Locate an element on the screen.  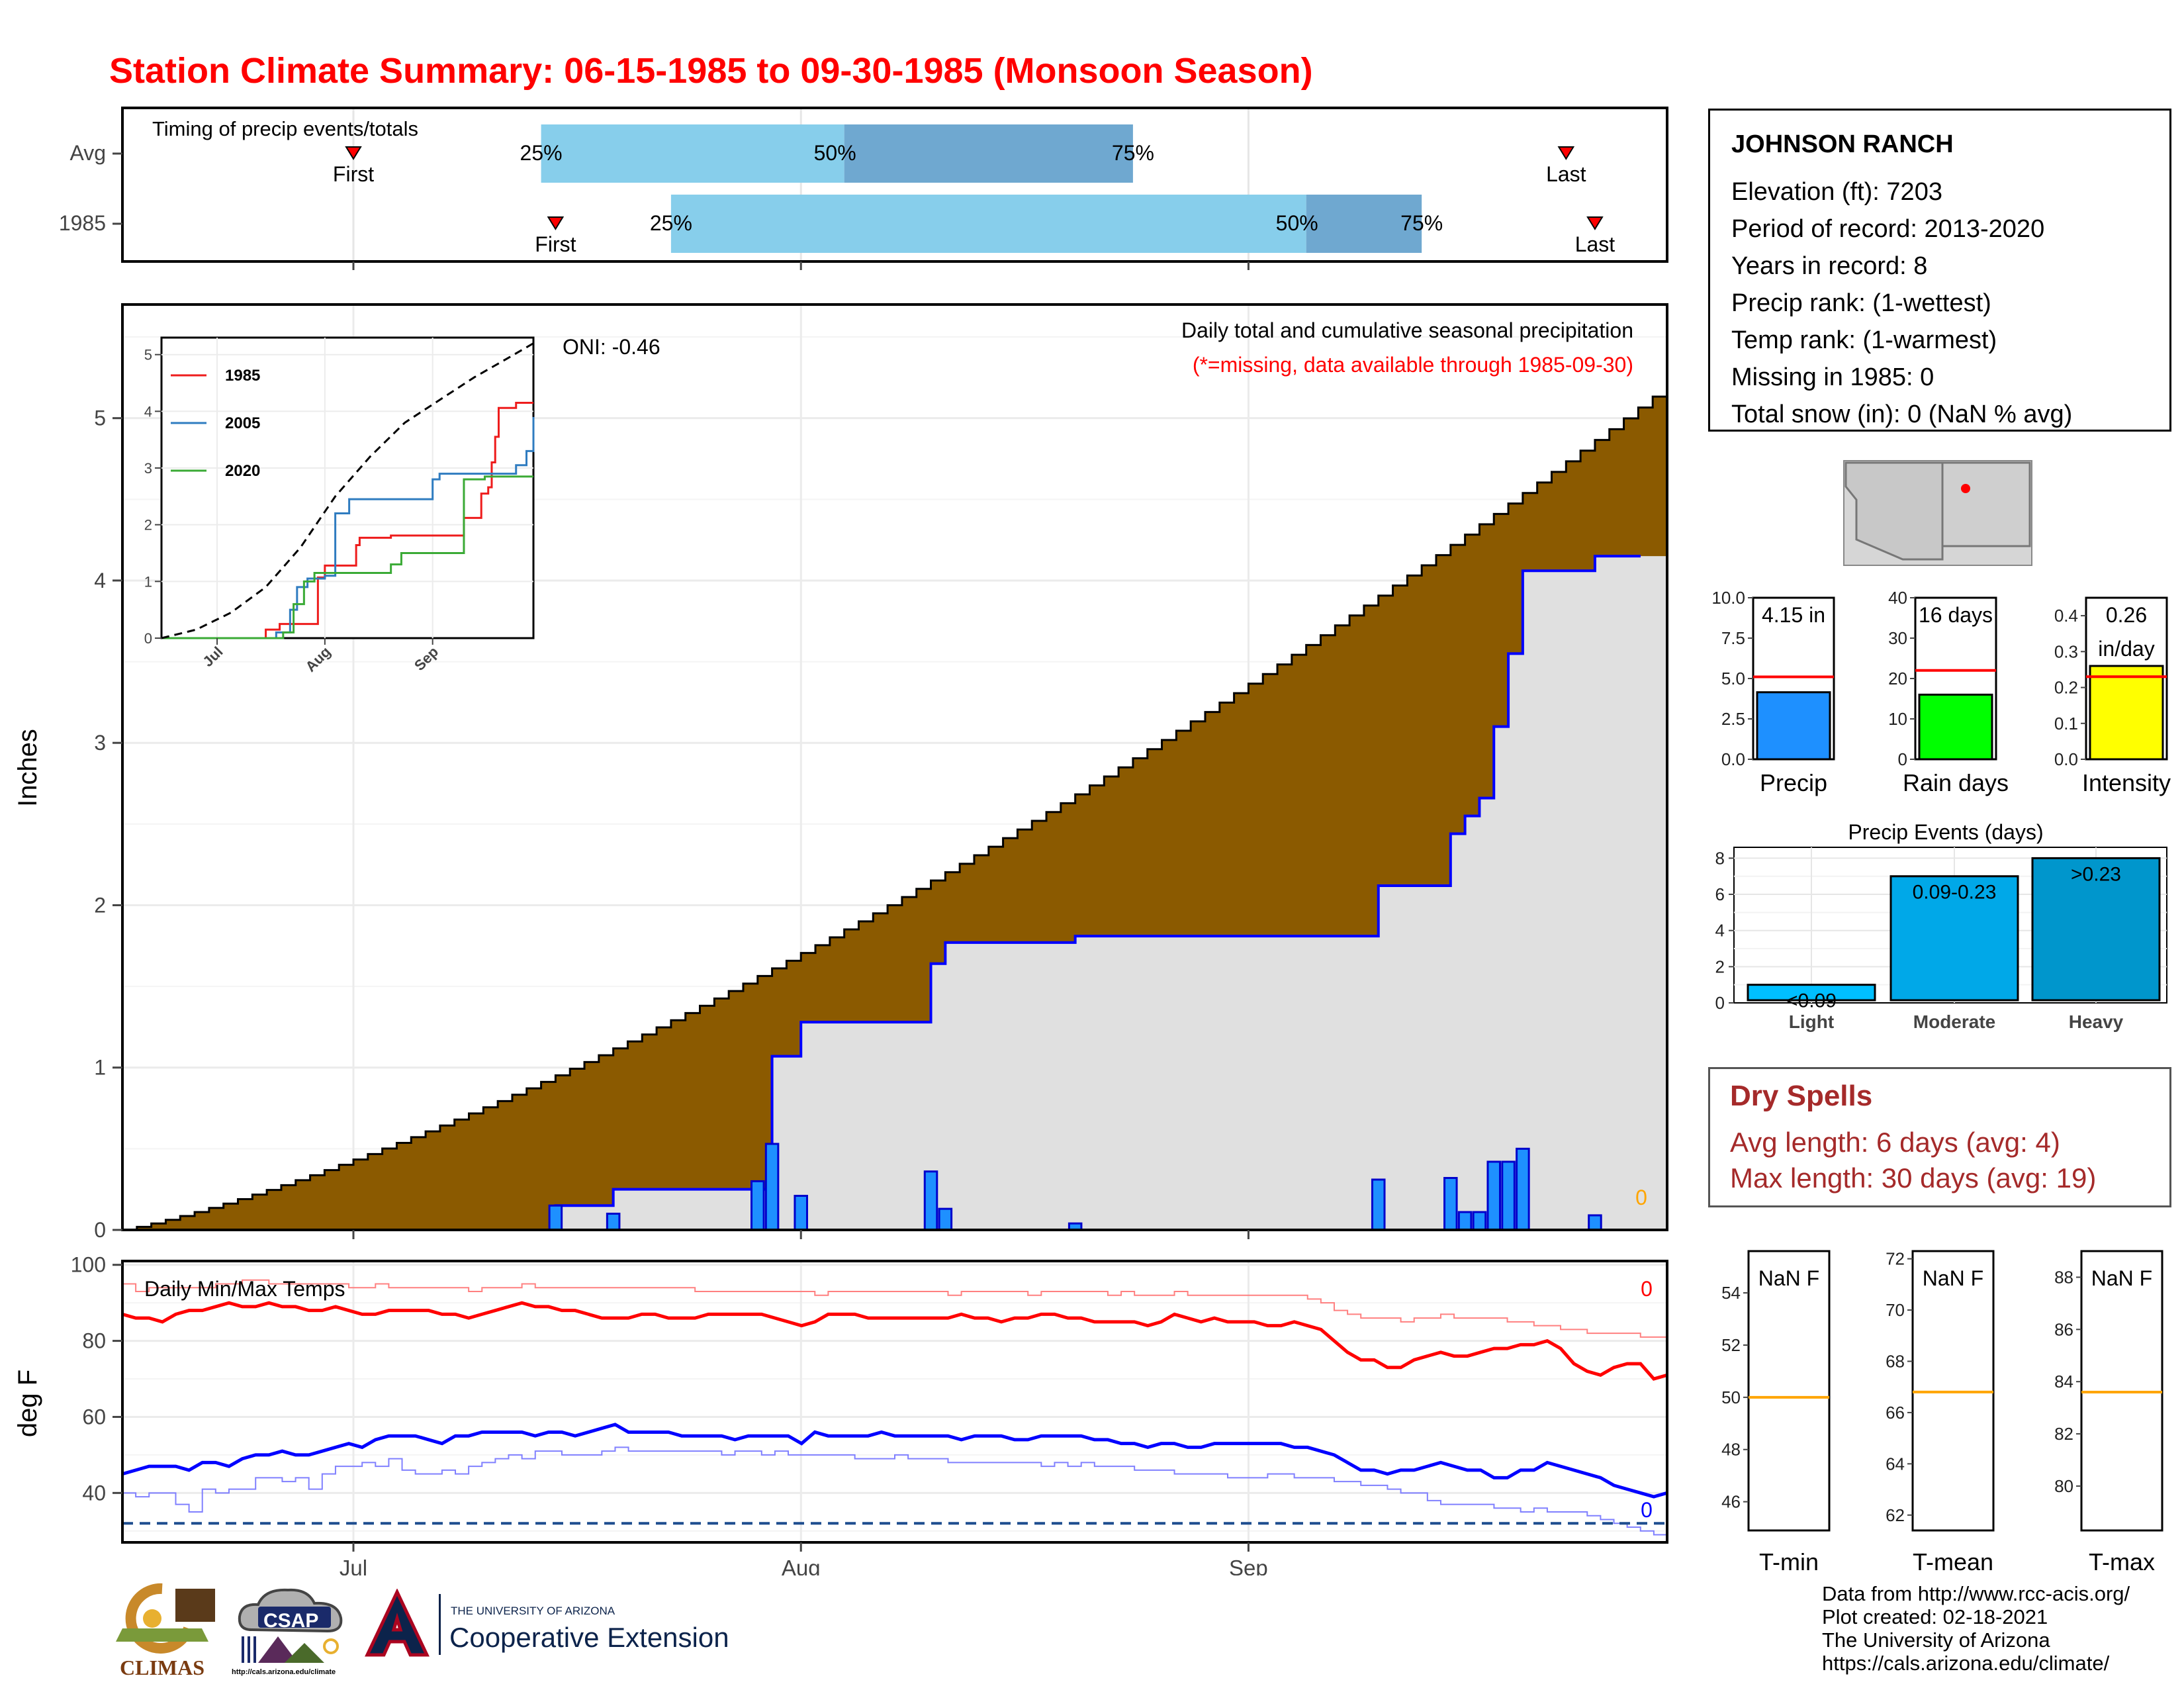
summary-bar-value: 0.26 is located at coordinates (2126, 615).